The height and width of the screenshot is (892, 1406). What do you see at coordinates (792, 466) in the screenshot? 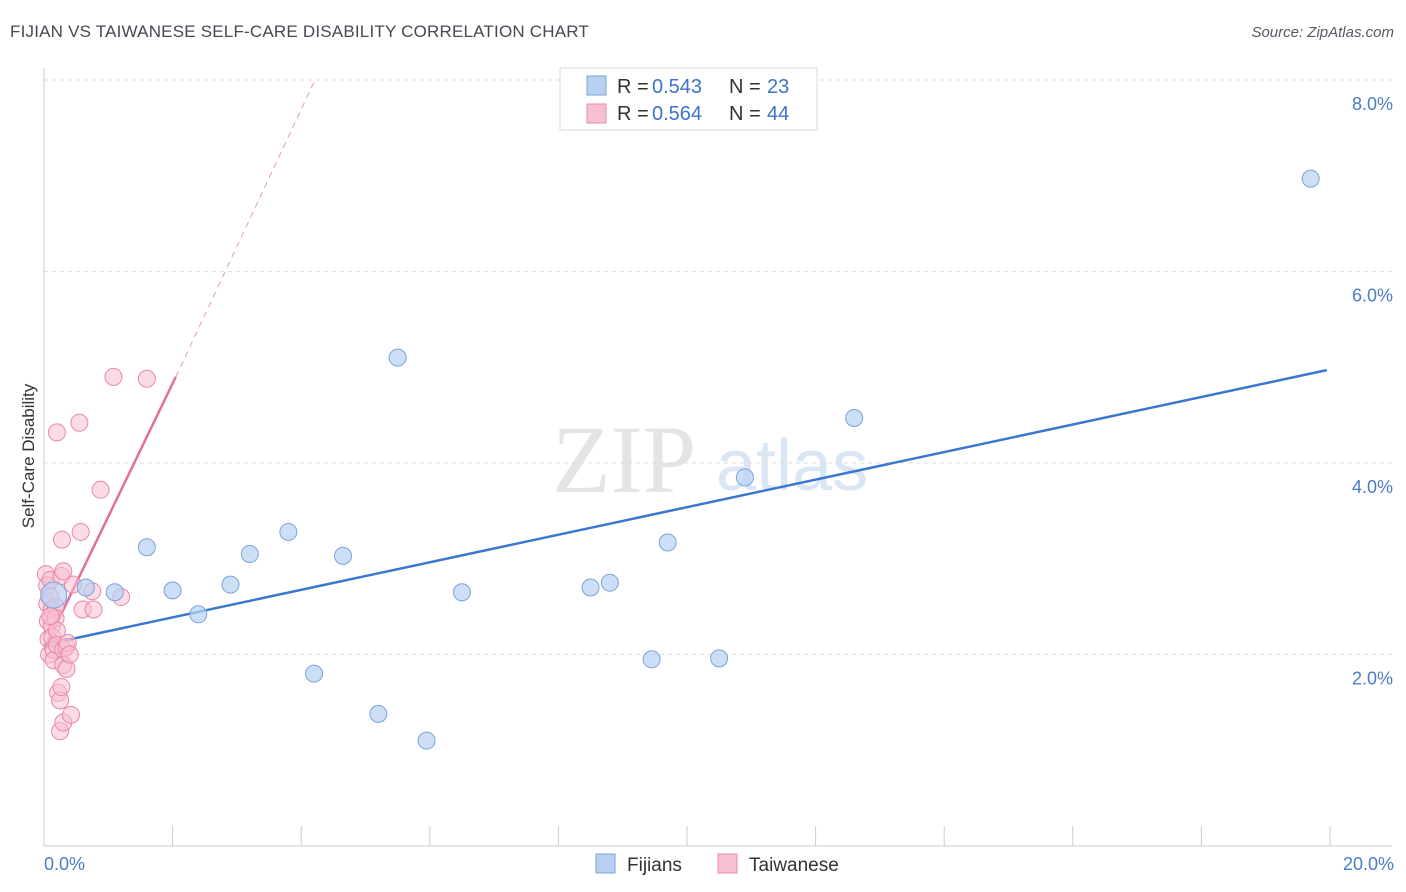
I see `watermark-atlas: atlas` at bounding box center [792, 466].